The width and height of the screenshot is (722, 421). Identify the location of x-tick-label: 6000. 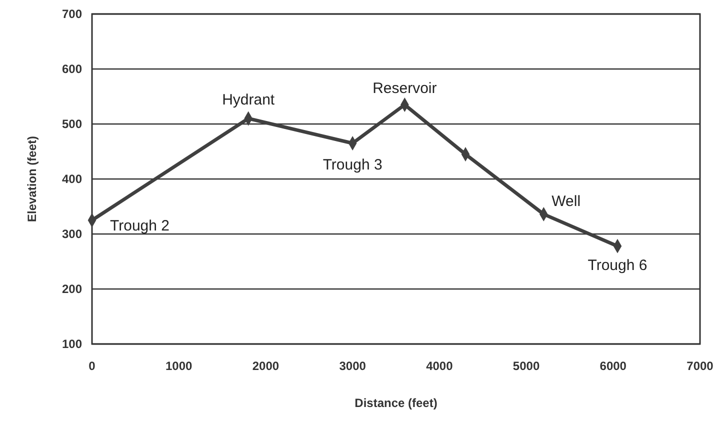
(613, 366).